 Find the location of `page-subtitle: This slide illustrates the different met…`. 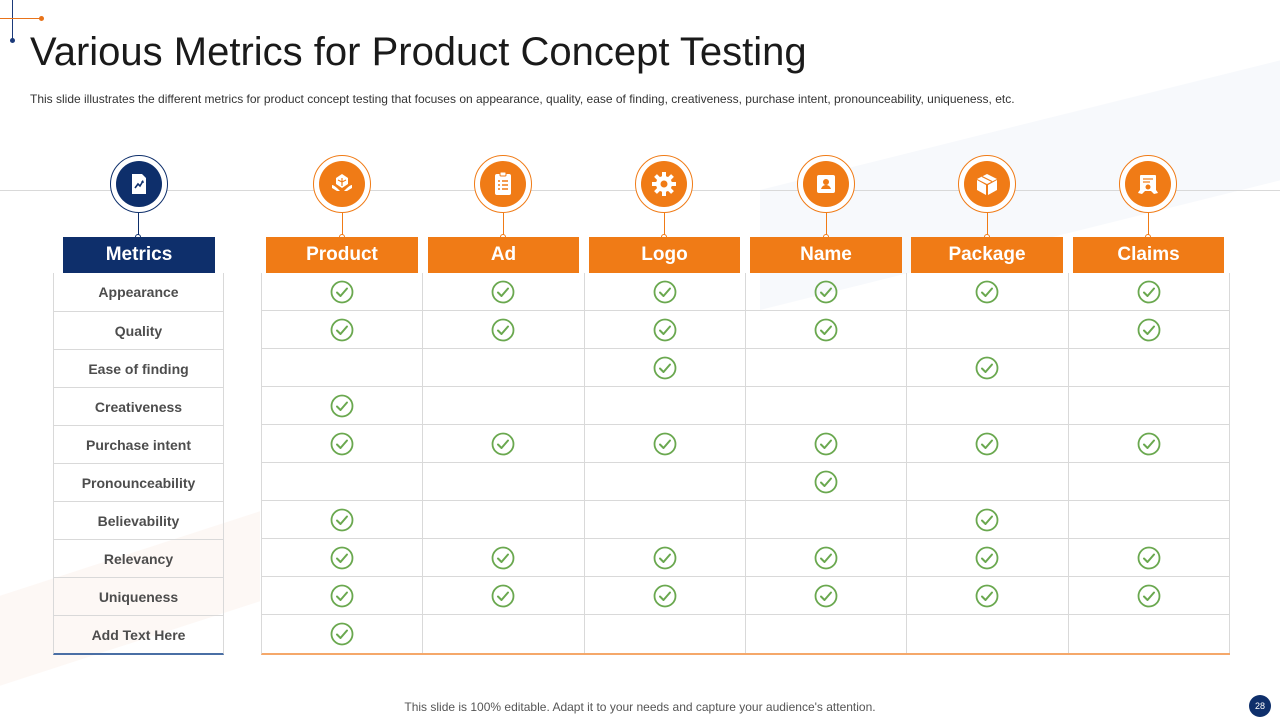

page-subtitle: This slide illustrates the different met… is located at coordinates (522, 99).